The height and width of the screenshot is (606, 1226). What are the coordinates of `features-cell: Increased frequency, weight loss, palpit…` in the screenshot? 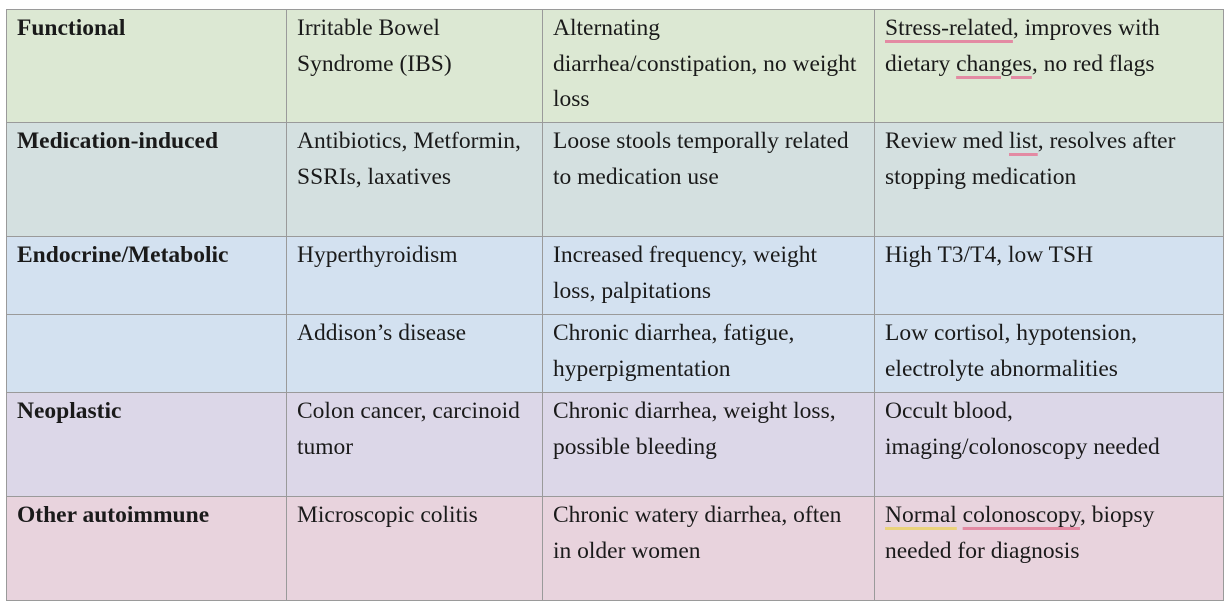 It's located at (708, 275).